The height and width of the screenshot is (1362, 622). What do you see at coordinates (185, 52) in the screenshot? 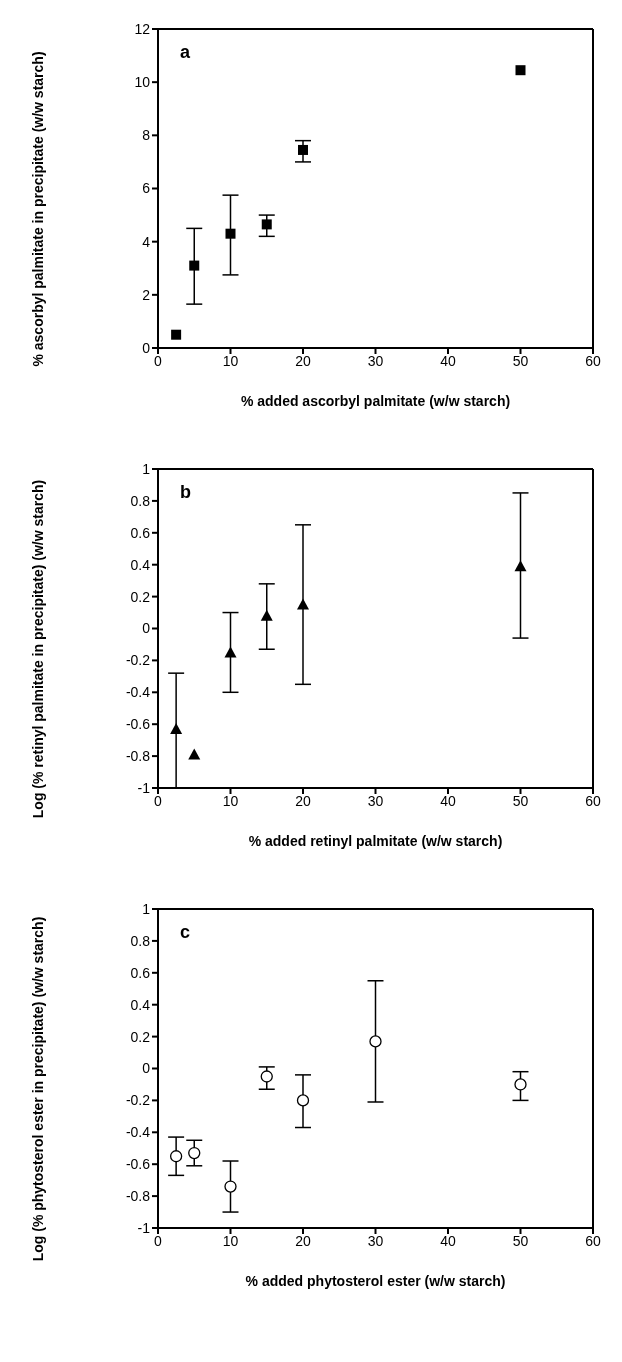
I see `annotation: a` at bounding box center [185, 52].